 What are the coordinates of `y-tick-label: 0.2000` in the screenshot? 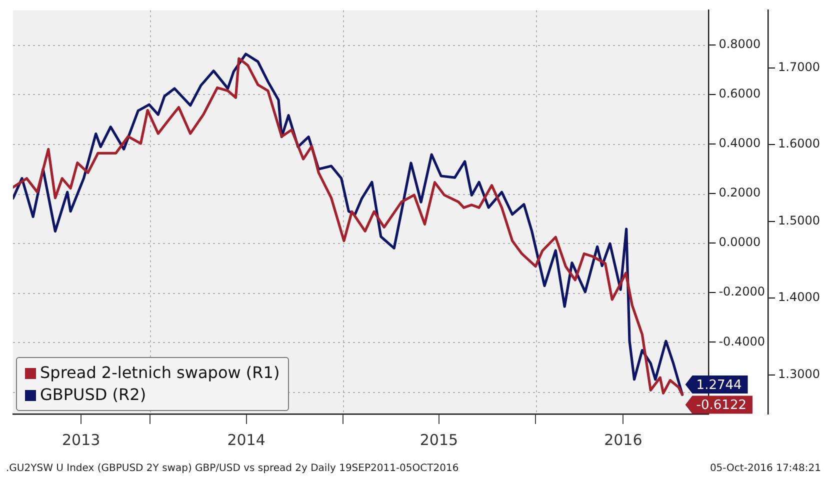 It's located at (739, 193).